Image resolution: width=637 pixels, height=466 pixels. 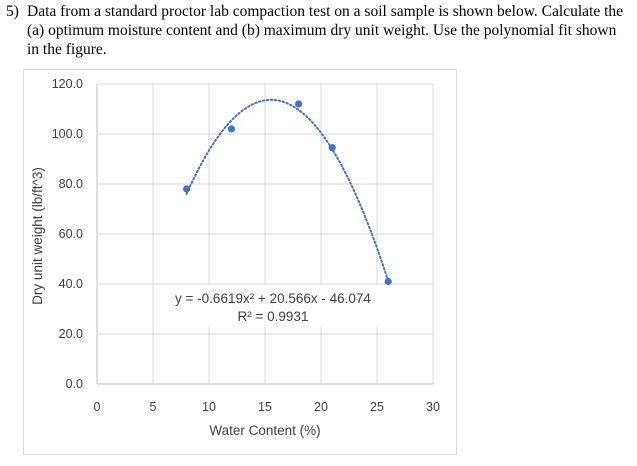 I want to click on y-tick-label: 40.0, so click(x=71, y=284).